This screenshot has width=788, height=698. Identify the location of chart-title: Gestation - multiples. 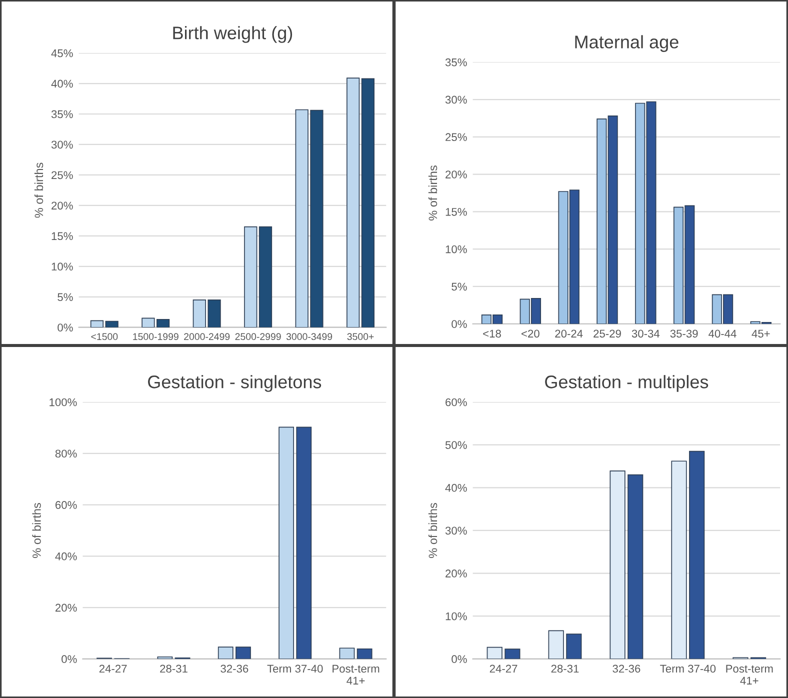
(626, 383).